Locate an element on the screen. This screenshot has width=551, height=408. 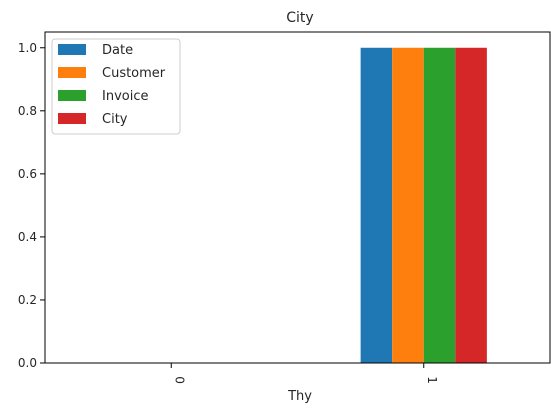
chart-title: City is located at coordinates (299, 18).